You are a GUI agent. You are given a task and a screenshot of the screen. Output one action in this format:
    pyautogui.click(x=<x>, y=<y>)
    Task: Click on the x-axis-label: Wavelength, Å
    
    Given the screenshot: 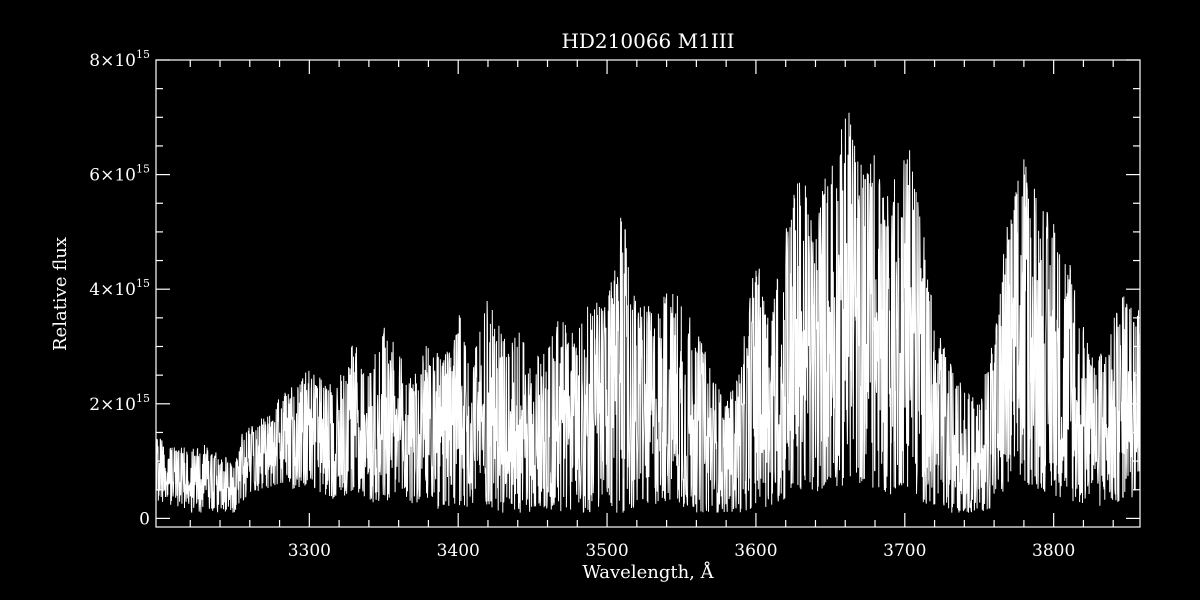 What is the action you would take?
    pyautogui.click(x=648, y=572)
    